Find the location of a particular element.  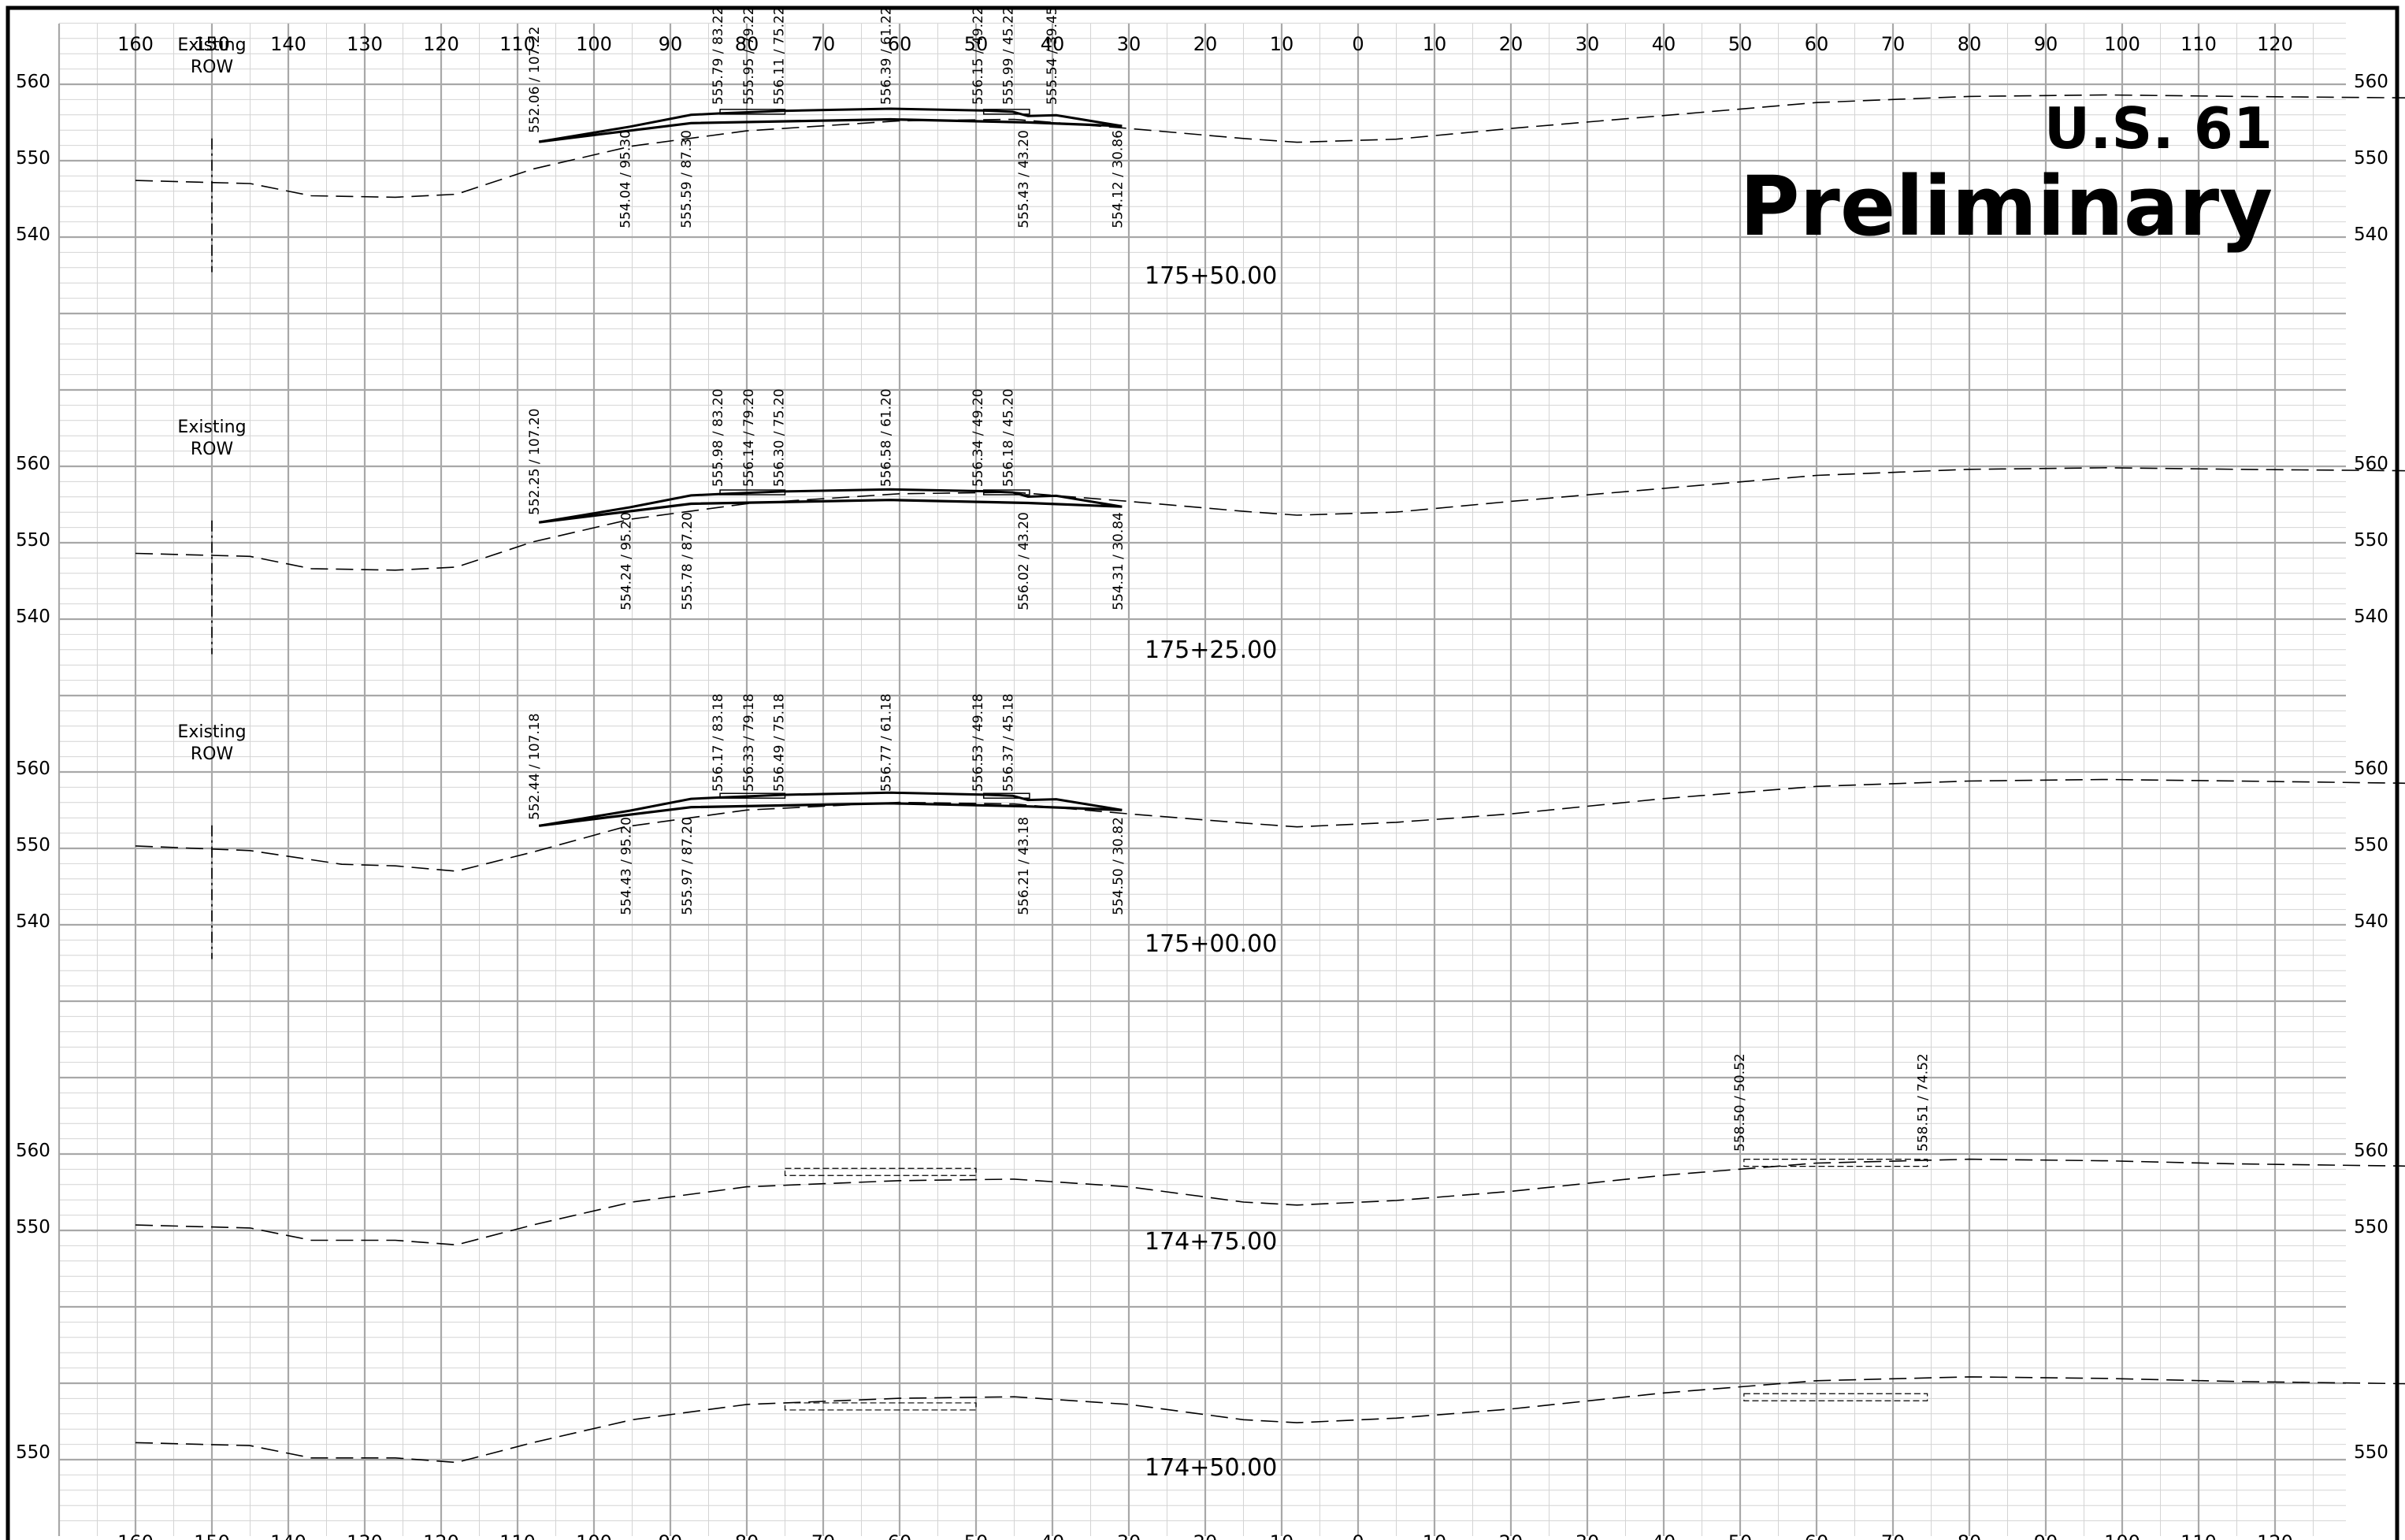

offset-tick-label: 60 is located at coordinates (1817, 44).